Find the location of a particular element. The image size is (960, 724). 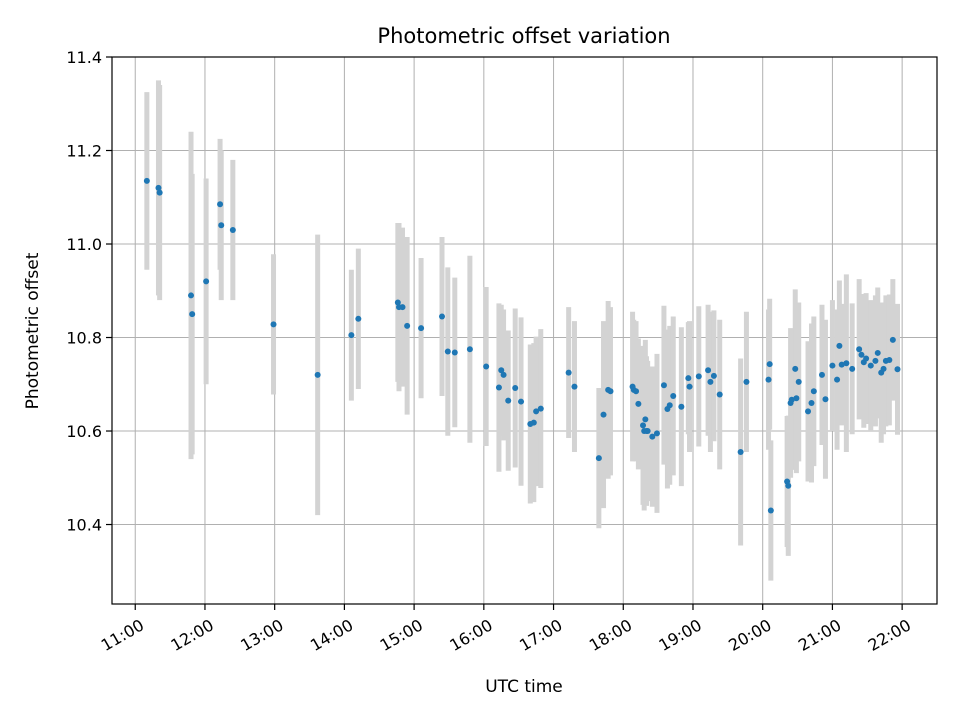

y-axis-label: Photometric offset is located at coordinates (33, 330).